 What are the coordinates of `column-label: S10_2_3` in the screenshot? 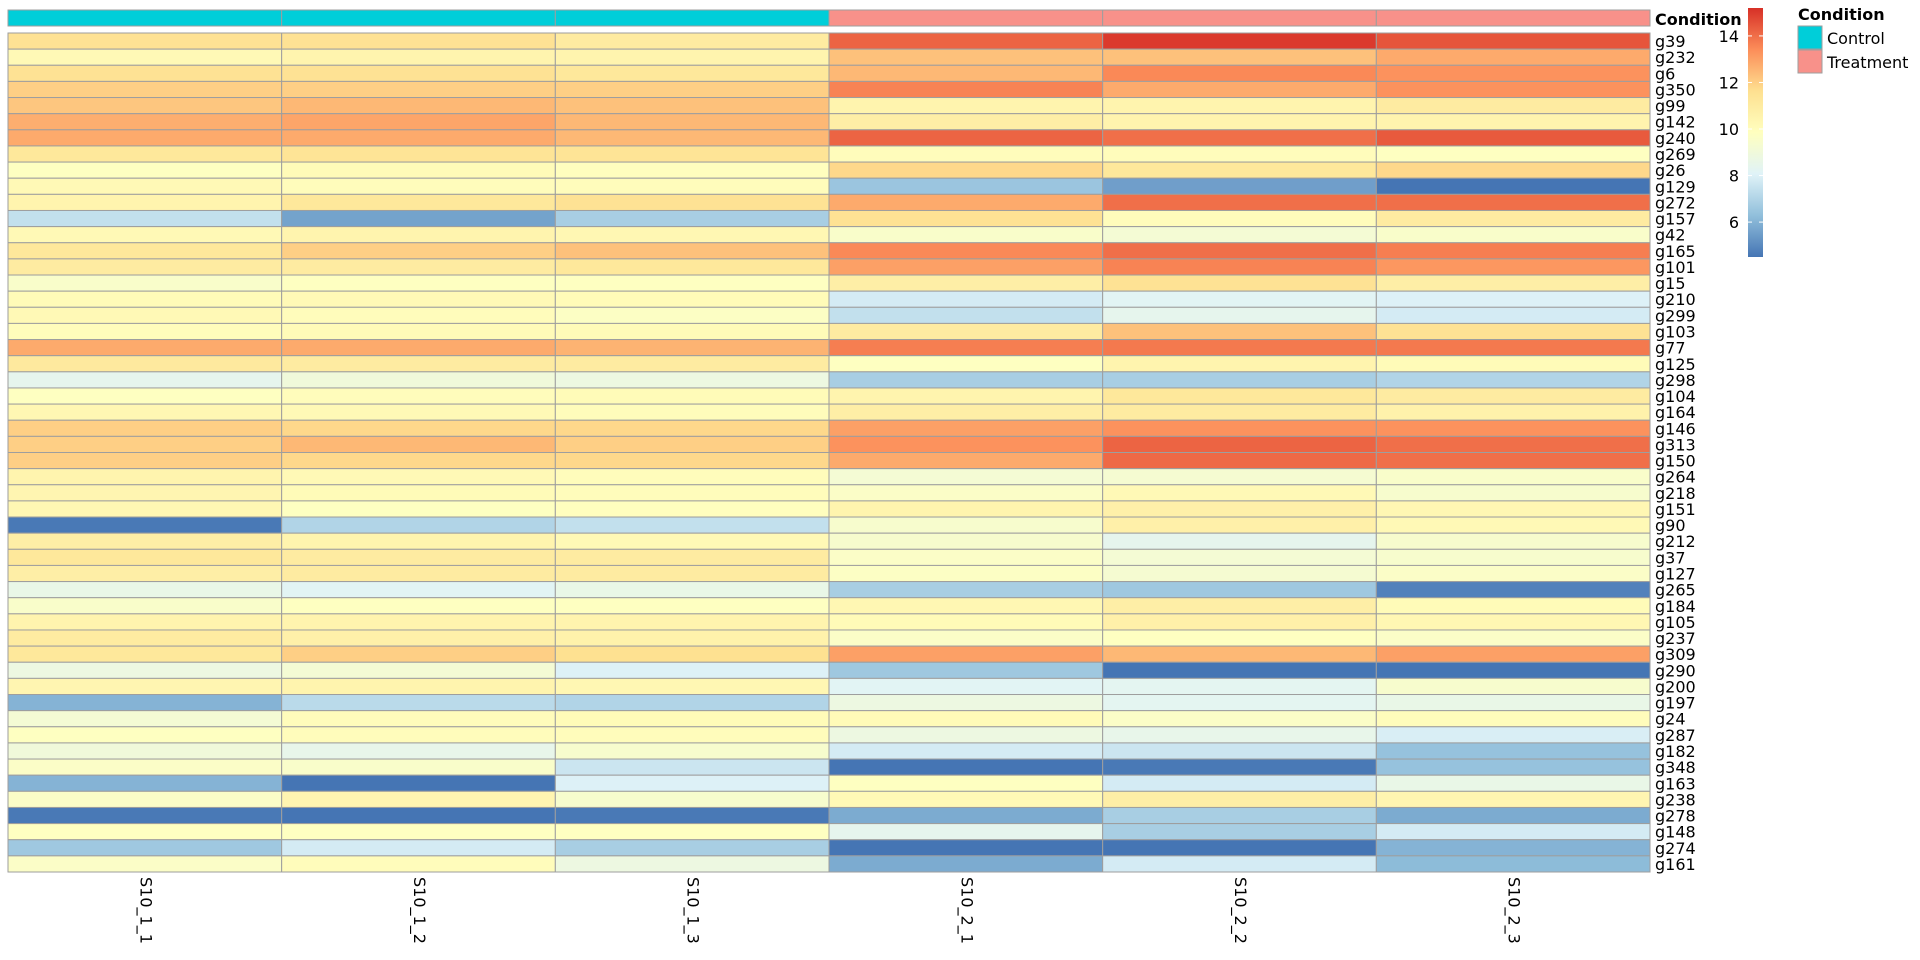 It's located at (1514, 910).